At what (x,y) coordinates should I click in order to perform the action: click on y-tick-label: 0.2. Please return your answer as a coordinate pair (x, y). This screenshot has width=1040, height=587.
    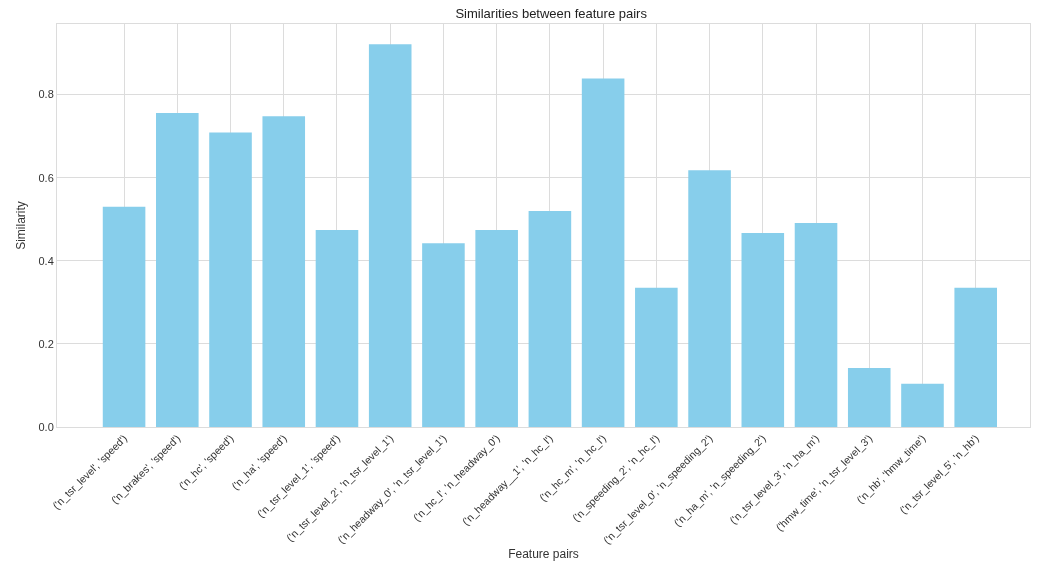
    Looking at the image, I should click on (46, 343).